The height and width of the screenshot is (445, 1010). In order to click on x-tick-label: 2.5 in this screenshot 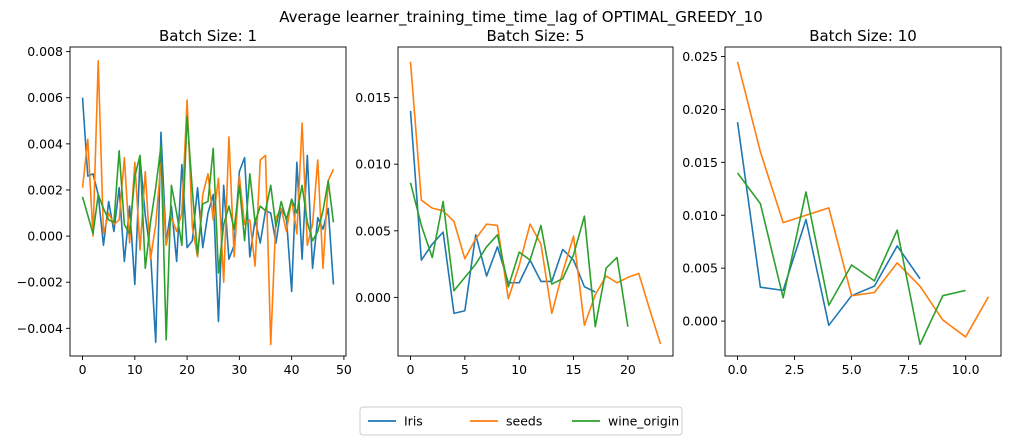, I will do `click(795, 369)`.